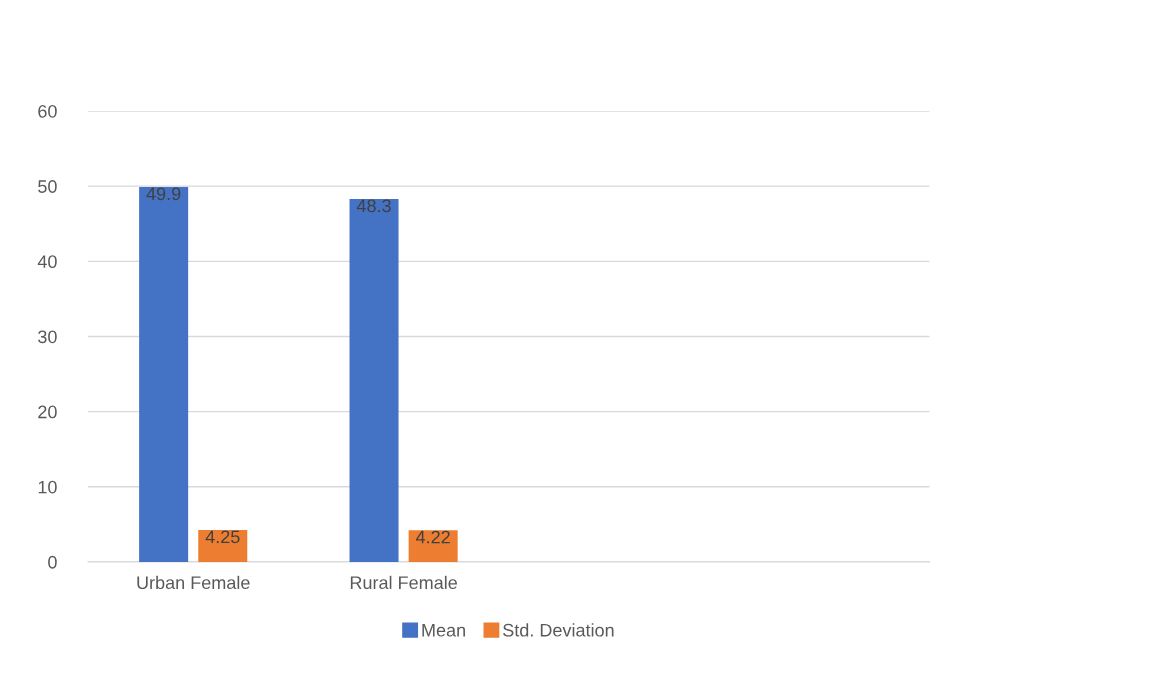 This screenshot has height=677, width=1149. Describe the element at coordinates (47, 412) in the screenshot. I see `y-tick-label: 20` at that location.